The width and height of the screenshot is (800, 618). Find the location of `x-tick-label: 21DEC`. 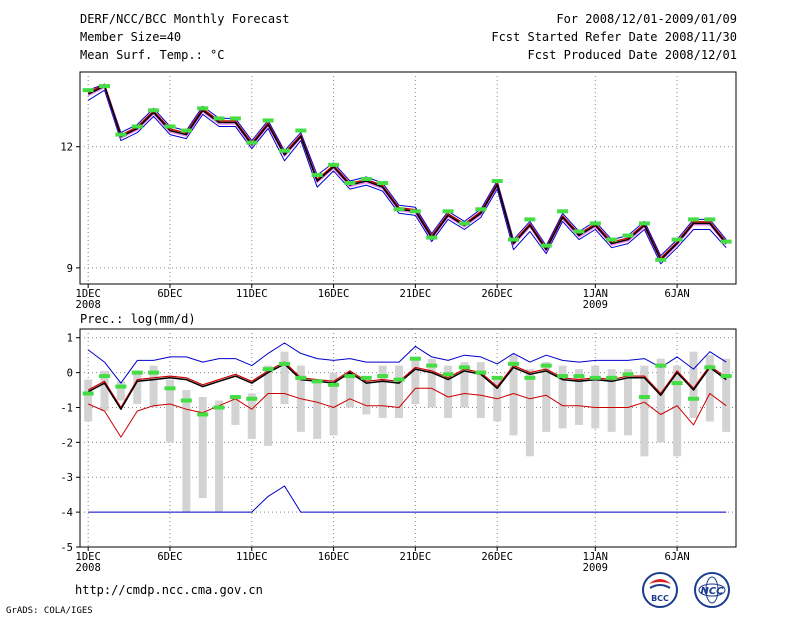

x-tick-label: 21DEC is located at coordinates (416, 294).